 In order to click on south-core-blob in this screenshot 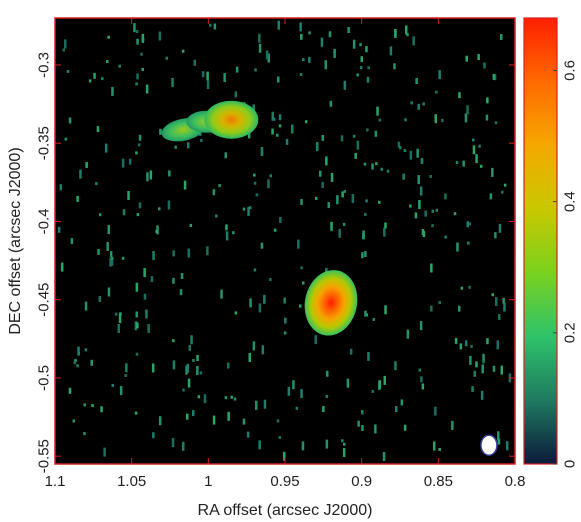, I will do `click(331, 303)`.